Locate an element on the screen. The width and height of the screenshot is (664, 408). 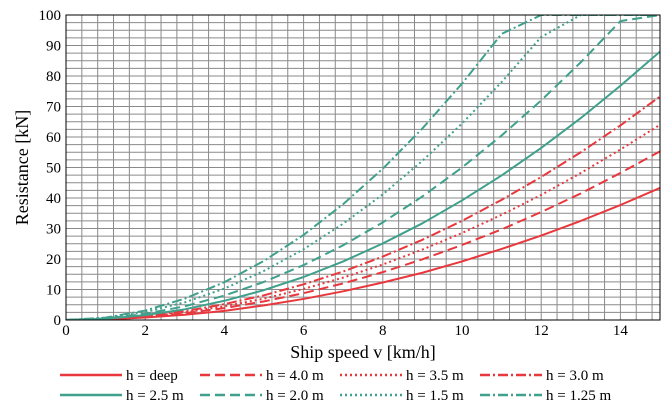
x-tick-label: 10 is located at coordinates (462, 331).